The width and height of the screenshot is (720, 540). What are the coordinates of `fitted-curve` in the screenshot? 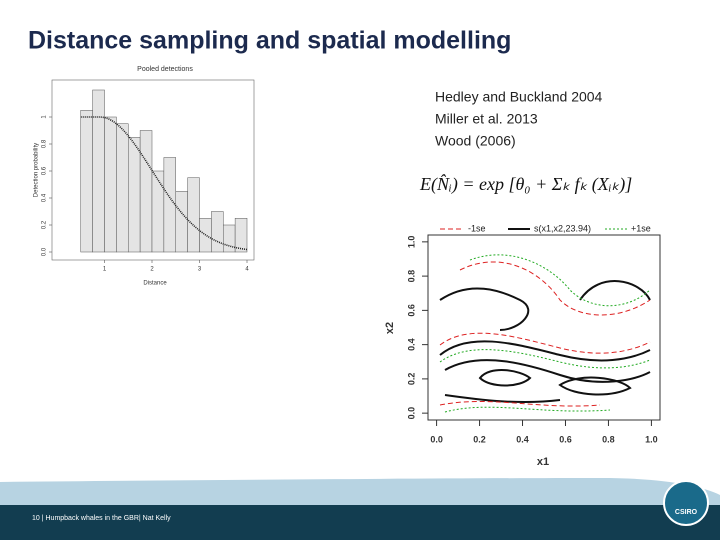 It's located at (164, 183).